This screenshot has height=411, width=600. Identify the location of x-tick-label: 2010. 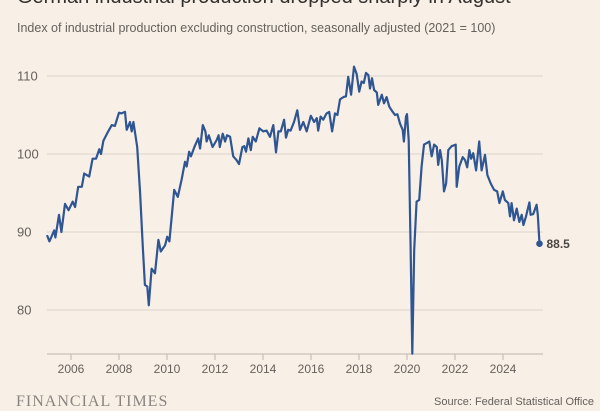
(167, 369).